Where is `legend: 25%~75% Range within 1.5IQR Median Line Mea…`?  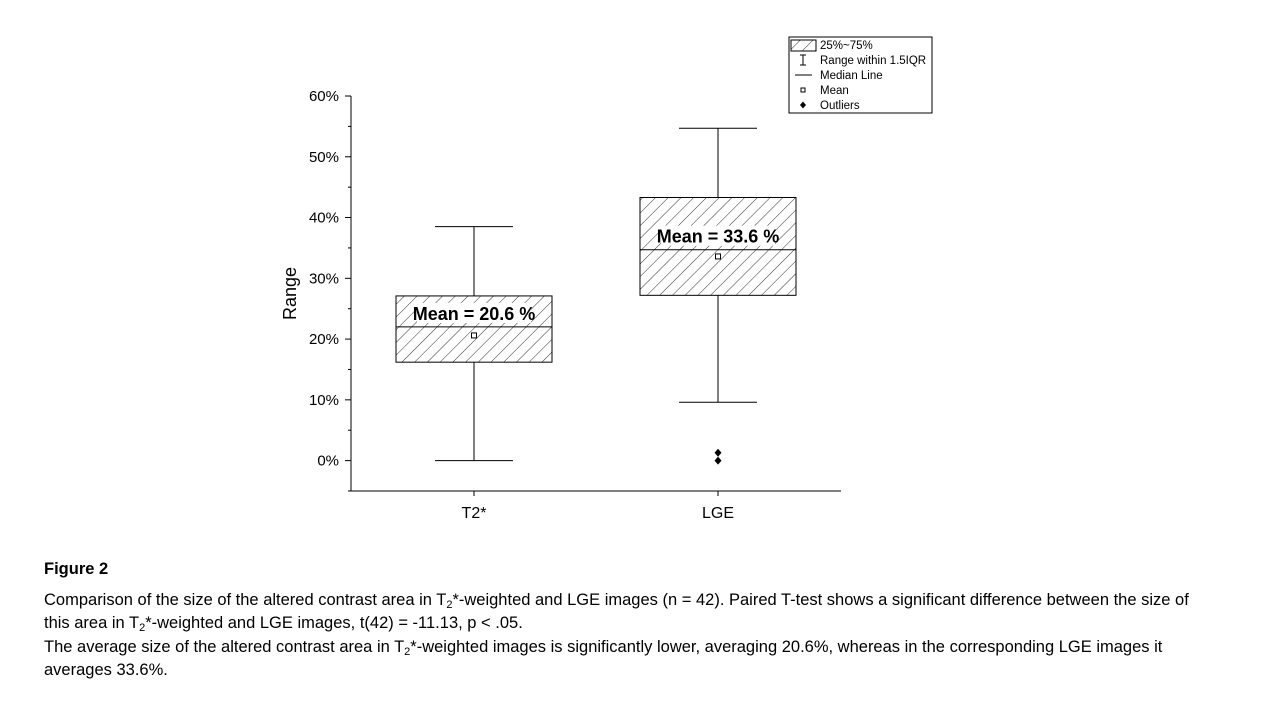
legend: 25%~75% Range within 1.5IQR Median Line Mea… is located at coordinates (860, 75).